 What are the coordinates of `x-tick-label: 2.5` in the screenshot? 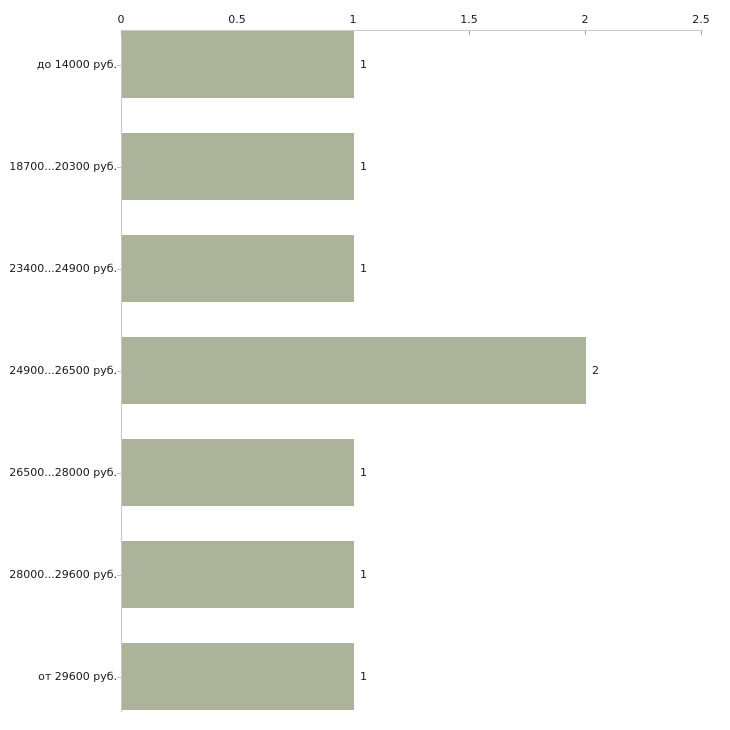 It's located at (701, 19).